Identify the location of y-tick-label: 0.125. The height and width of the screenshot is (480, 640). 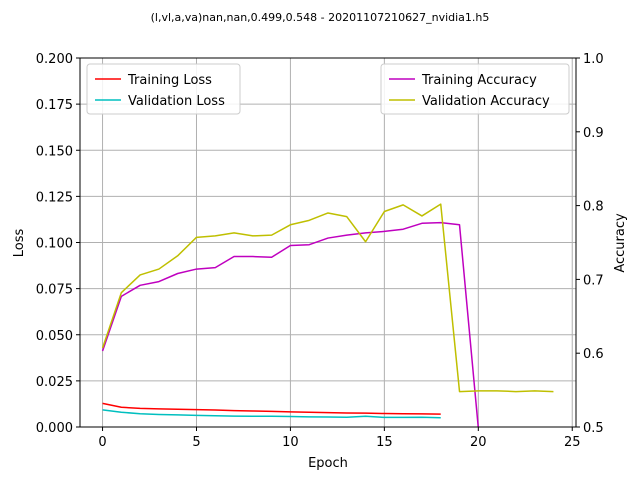
(54, 197).